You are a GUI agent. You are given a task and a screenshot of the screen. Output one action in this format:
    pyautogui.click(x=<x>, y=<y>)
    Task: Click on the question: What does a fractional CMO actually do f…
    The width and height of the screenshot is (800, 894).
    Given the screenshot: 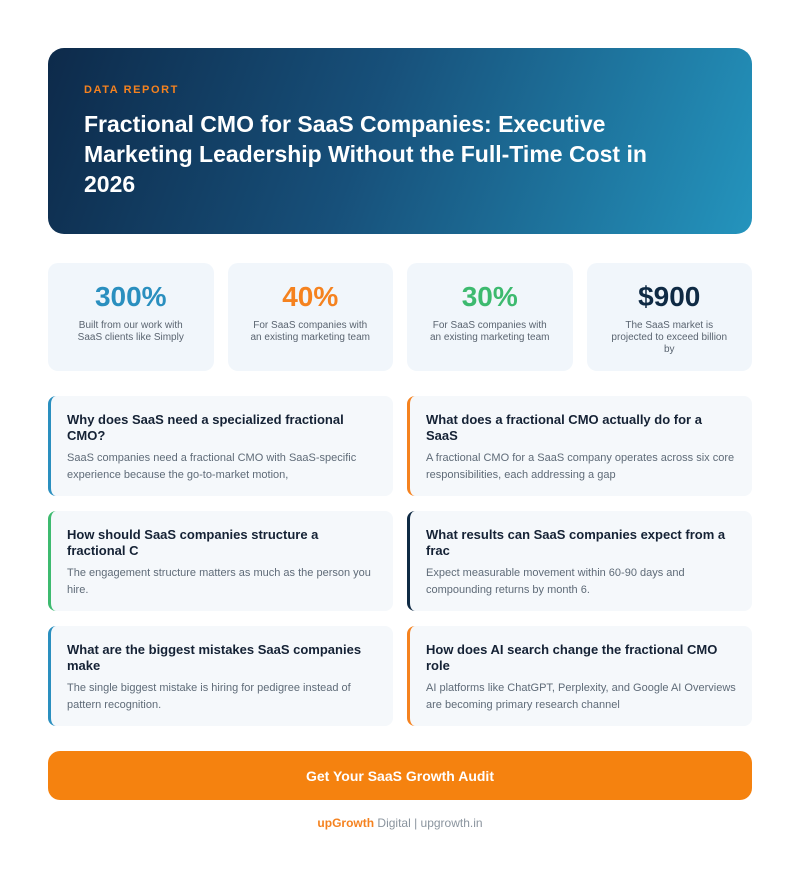 What is the action you would take?
    pyautogui.click(x=564, y=427)
    